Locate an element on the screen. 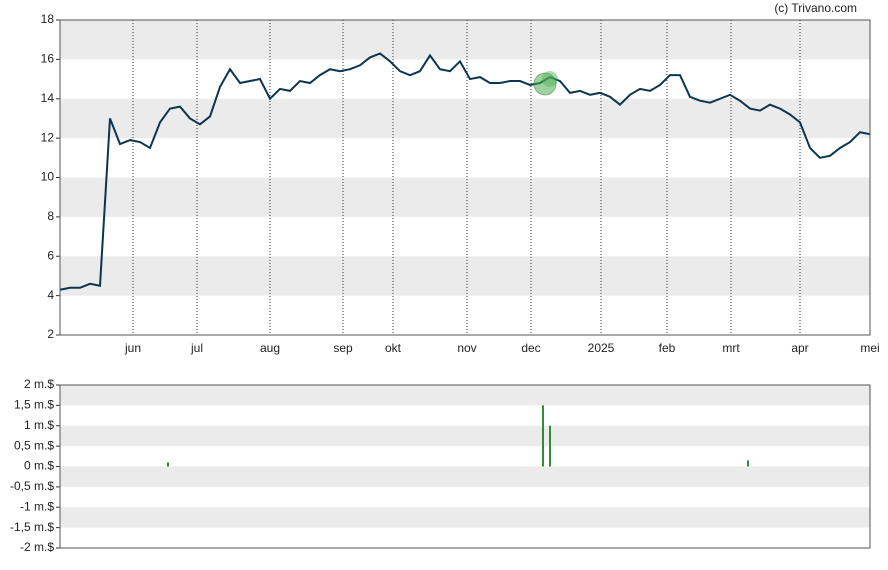 The image size is (888, 570). y-tick-label: 0,5 m.$ is located at coordinates (34, 445).